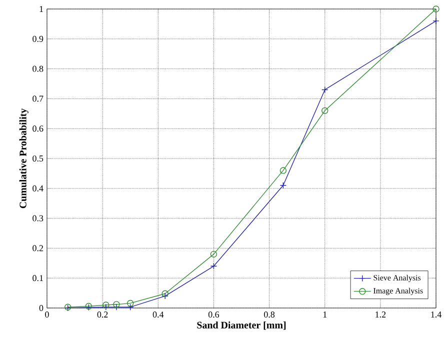  Describe the element at coordinates (38, 188) in the screenshot. I see `y-tick-label: 0.4` at that location.